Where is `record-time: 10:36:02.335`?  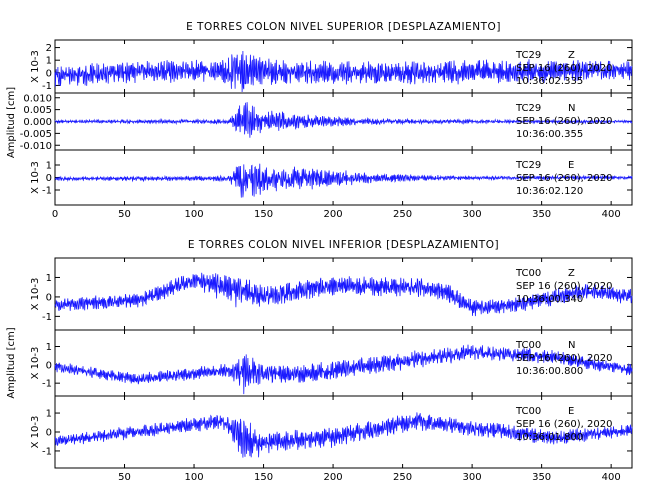 record-time: 10:36:02.335 is located at coordinates (549, 81).